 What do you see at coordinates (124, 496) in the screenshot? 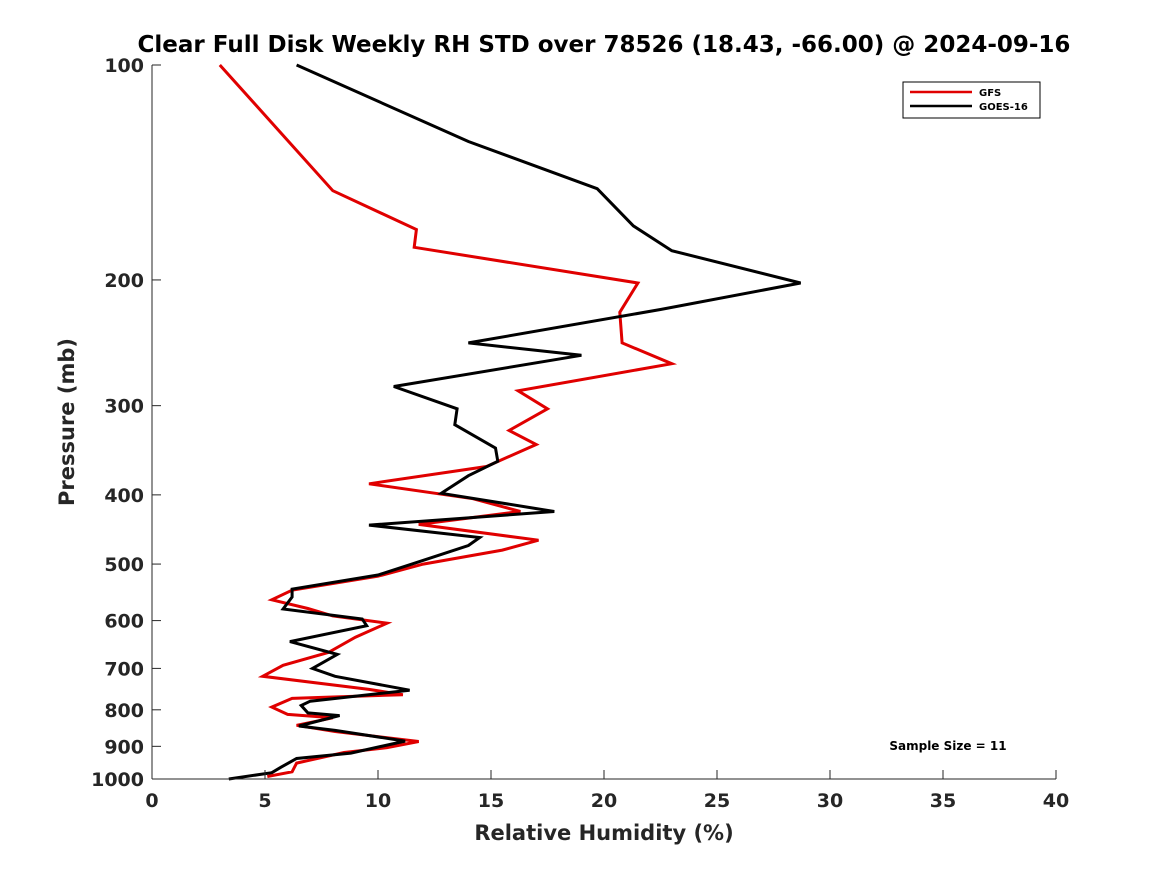
I see `y-tick-label: 400` at bounding box center [124, 496].